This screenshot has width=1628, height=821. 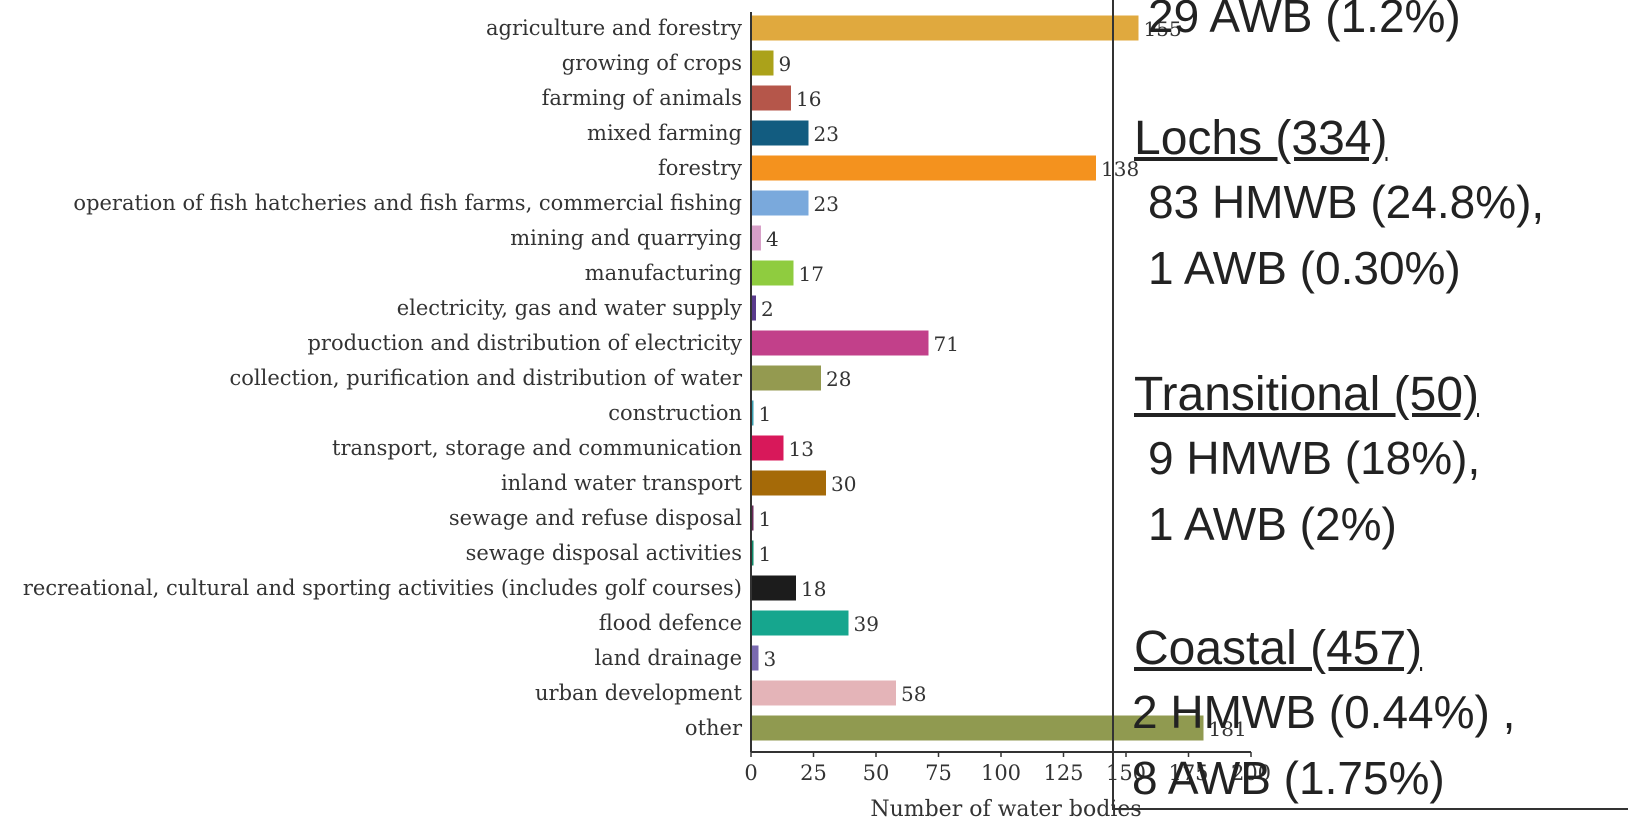 What do you see at coordinates (838, 379) in the screenshot?
I see `value-label: 28` at bounding box center [838, 379].